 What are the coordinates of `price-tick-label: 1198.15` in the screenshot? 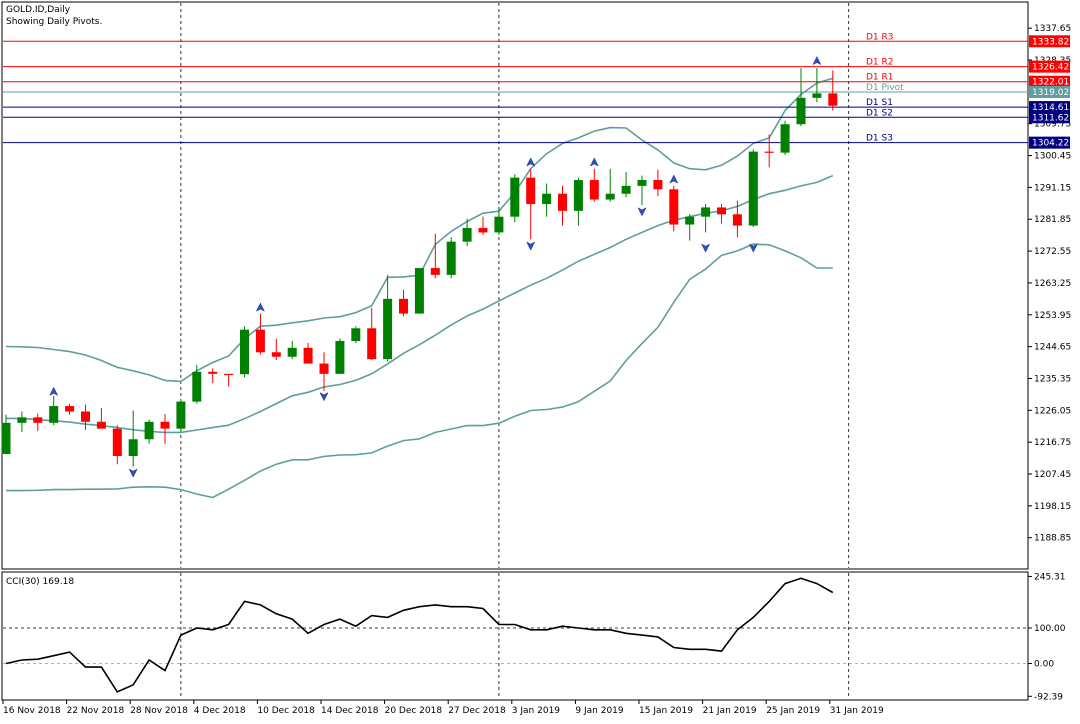 It's located at (1052, 507).